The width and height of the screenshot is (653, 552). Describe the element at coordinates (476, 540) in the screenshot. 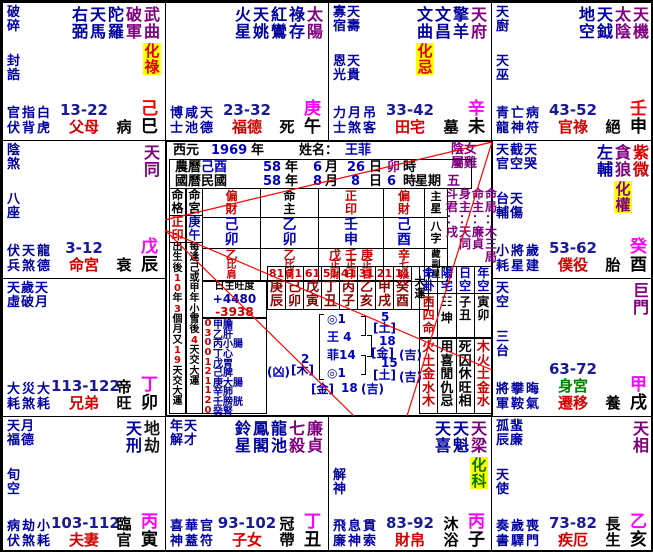

I see `earthly-branch: 子` at that location.